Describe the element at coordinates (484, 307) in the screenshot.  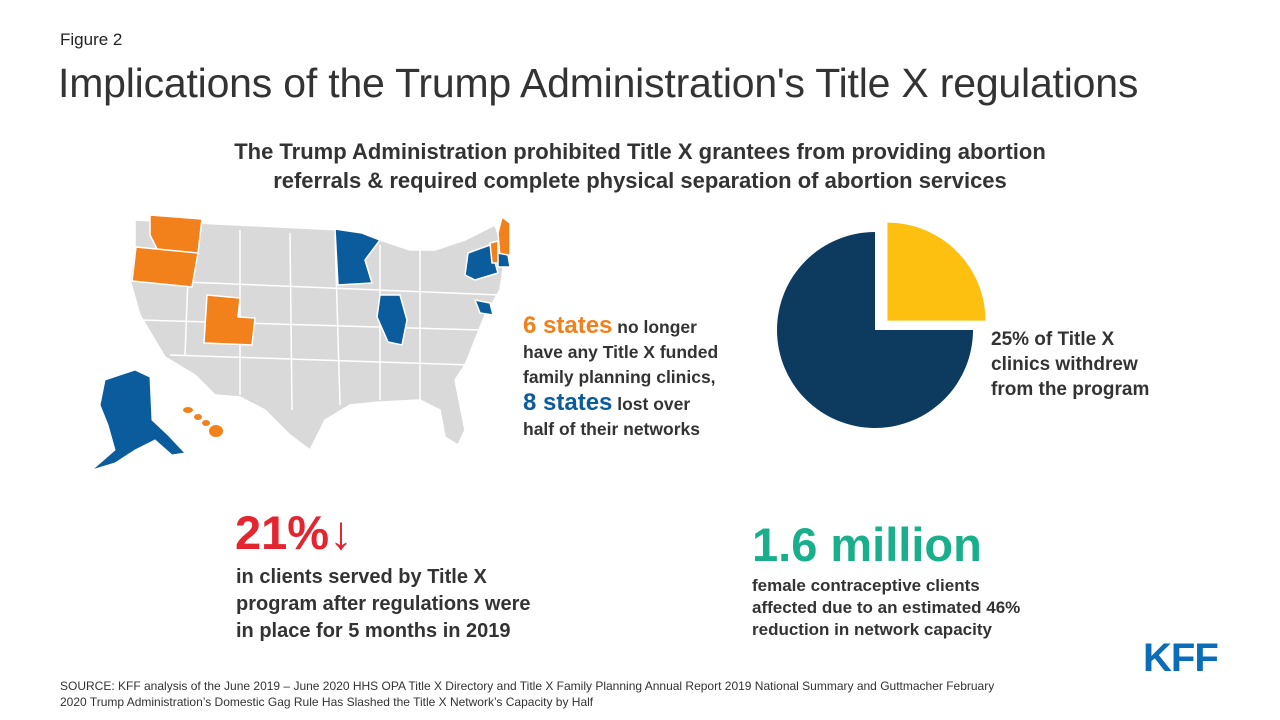
I see `map-state-mid-atlantic` at that location.